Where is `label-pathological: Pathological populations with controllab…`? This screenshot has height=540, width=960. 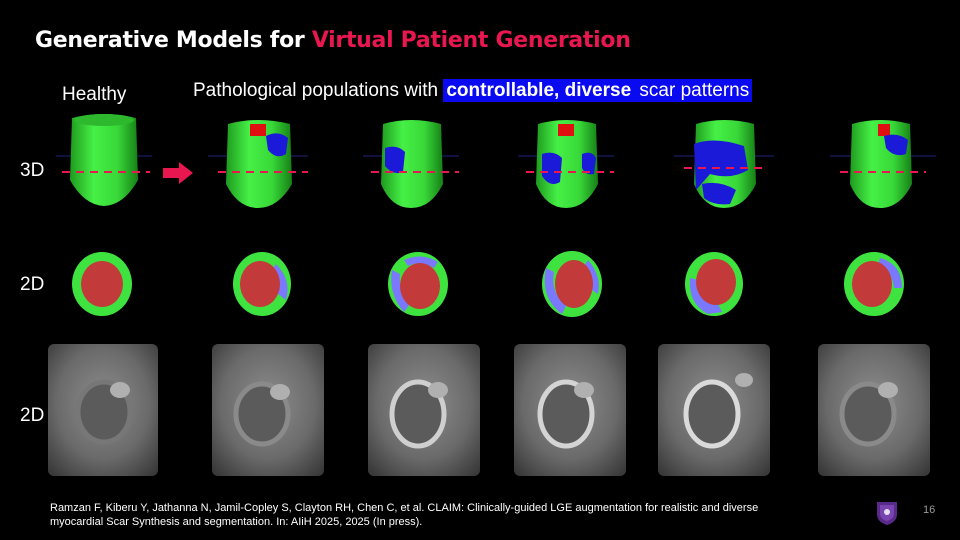
label-pathological: Pathological populations with controllab… is located at coordinates (473, 90).